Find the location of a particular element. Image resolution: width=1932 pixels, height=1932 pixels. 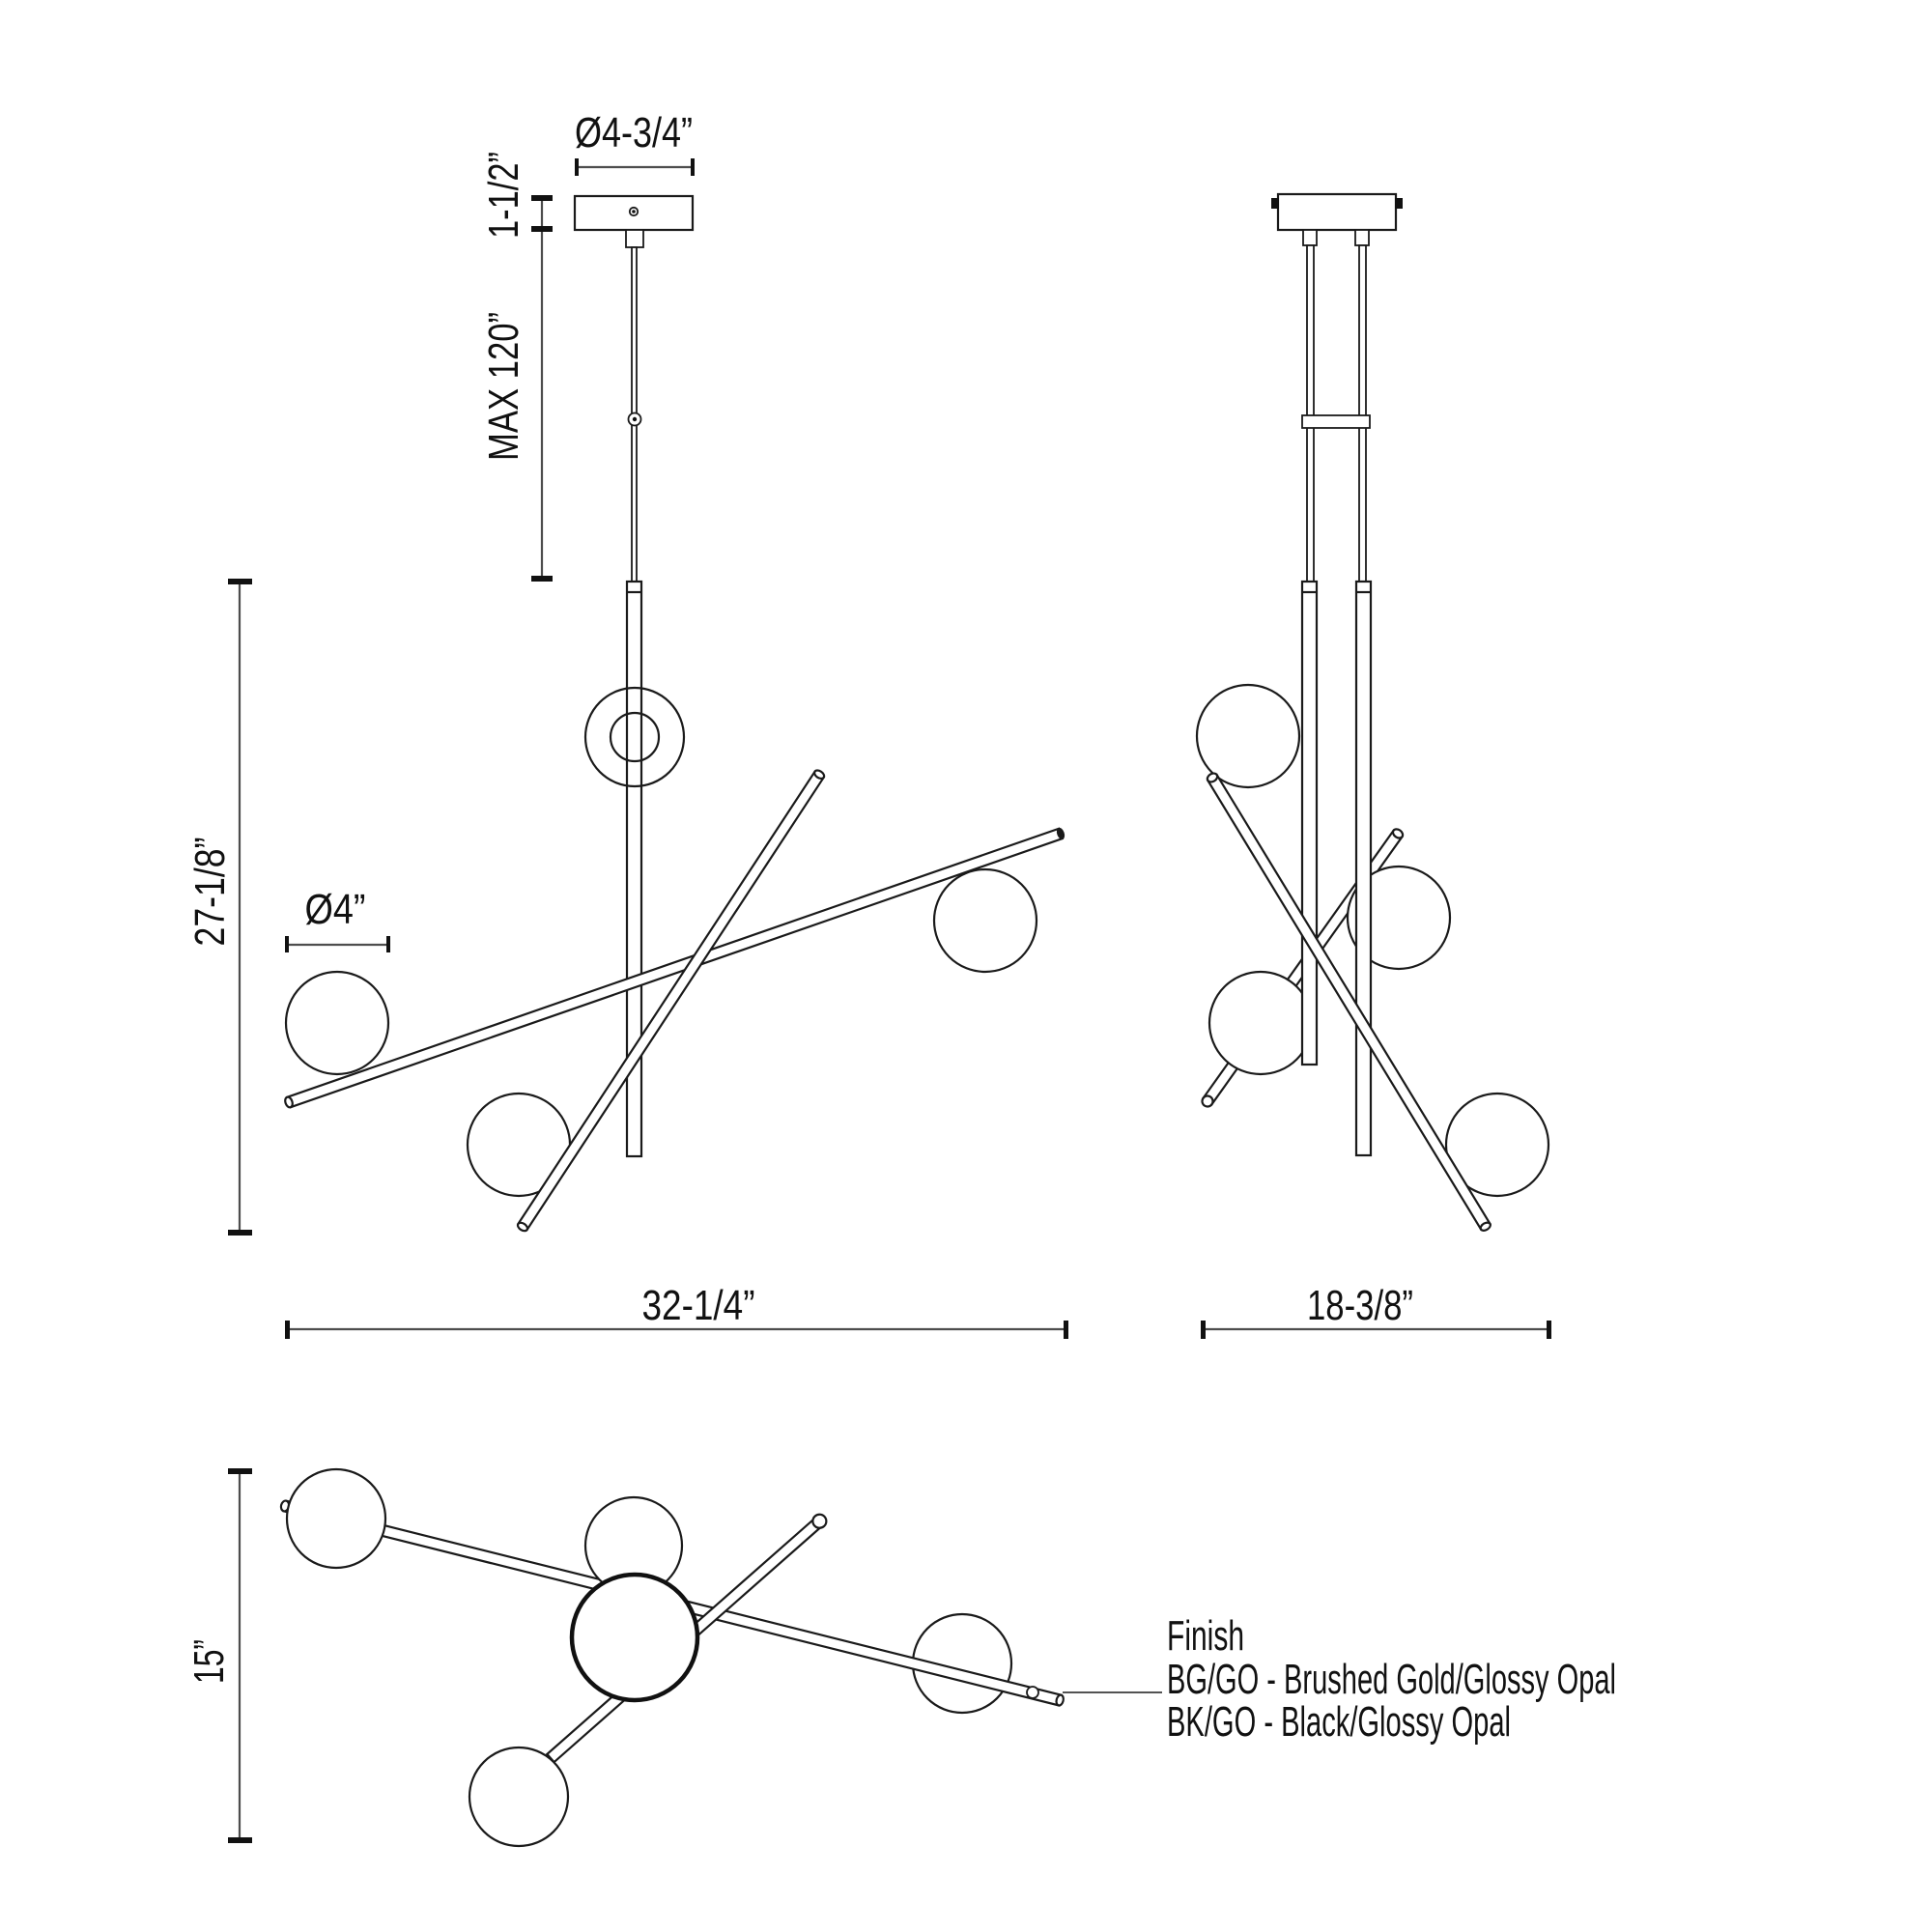

center-globe-top is located at coordinates (634, 1637).